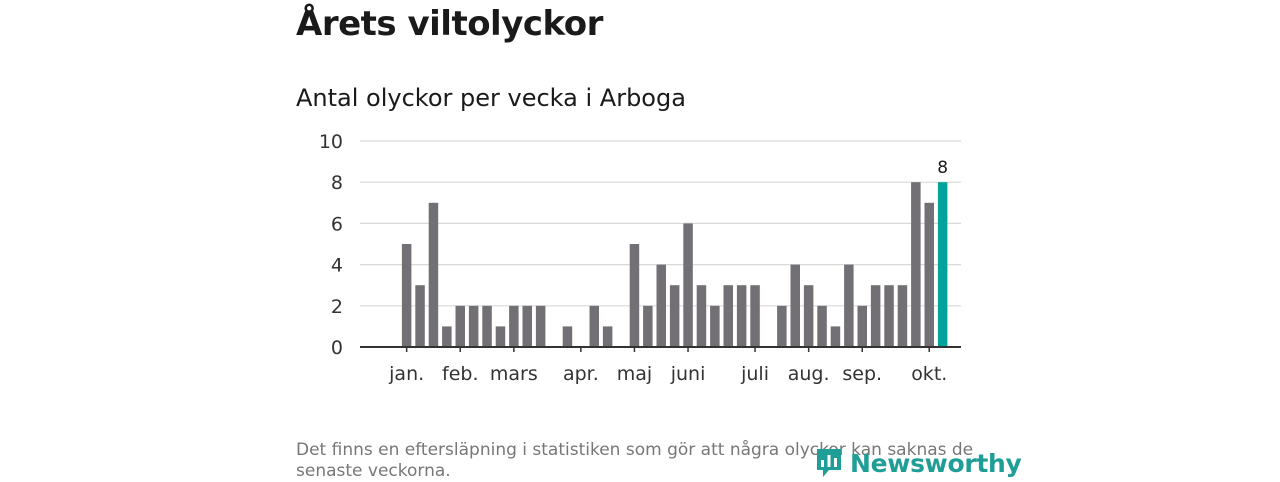 The image size is (1280, 482). What do you see at coordinates (406, 374) in the screenshot?
I see `x-tick-label: jan.` at bounding box center [406, 374].